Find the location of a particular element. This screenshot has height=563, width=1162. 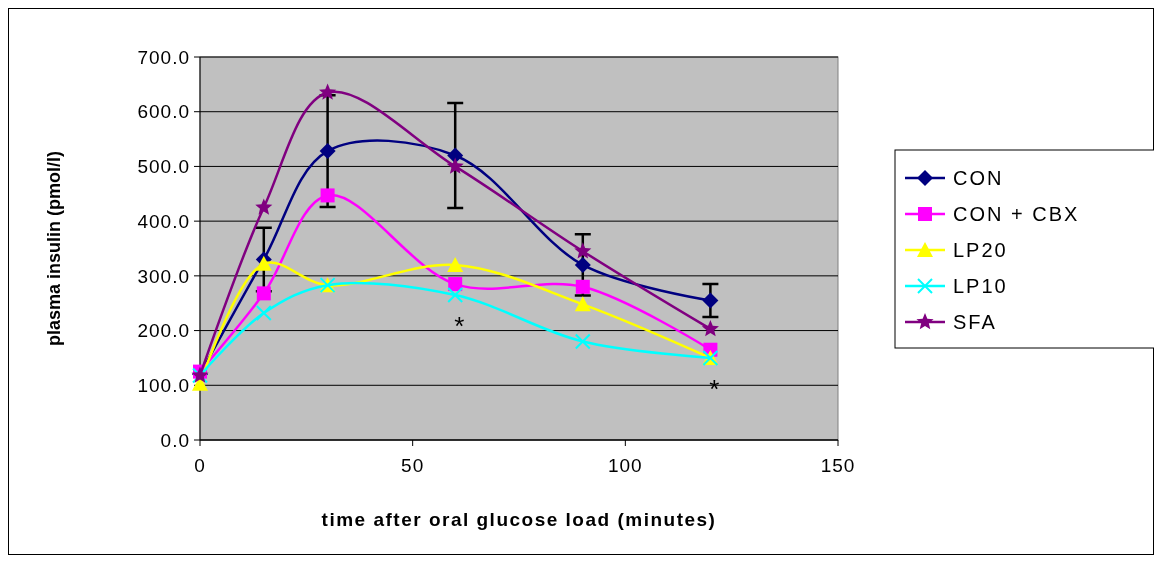

annotation: * is located at coordinates (459, 326).